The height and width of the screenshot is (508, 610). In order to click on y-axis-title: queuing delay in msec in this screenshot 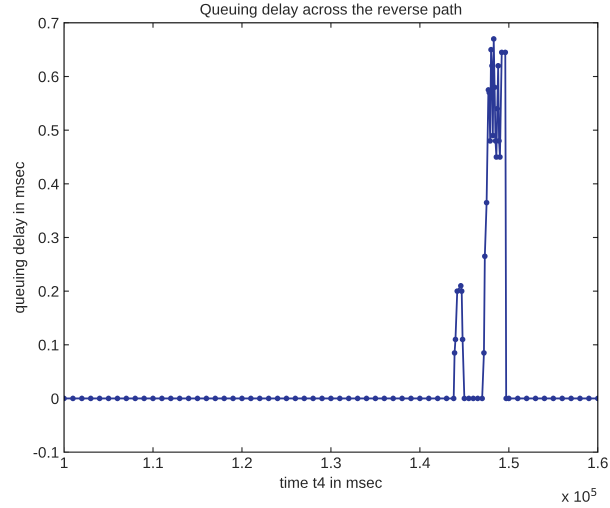, I will do `click(20, 237)`.